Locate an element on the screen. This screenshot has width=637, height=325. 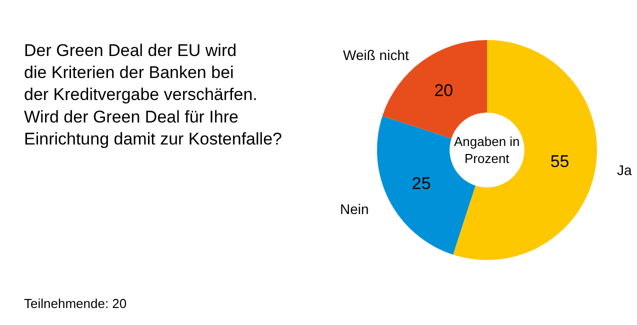
data-label: 20 is located at coordinates (444, 90).